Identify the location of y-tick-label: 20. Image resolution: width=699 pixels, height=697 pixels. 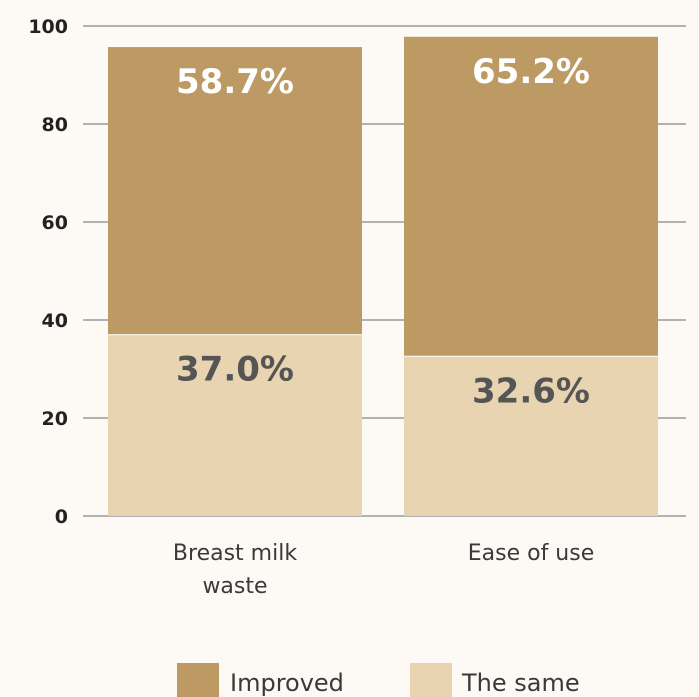
(55, 419).